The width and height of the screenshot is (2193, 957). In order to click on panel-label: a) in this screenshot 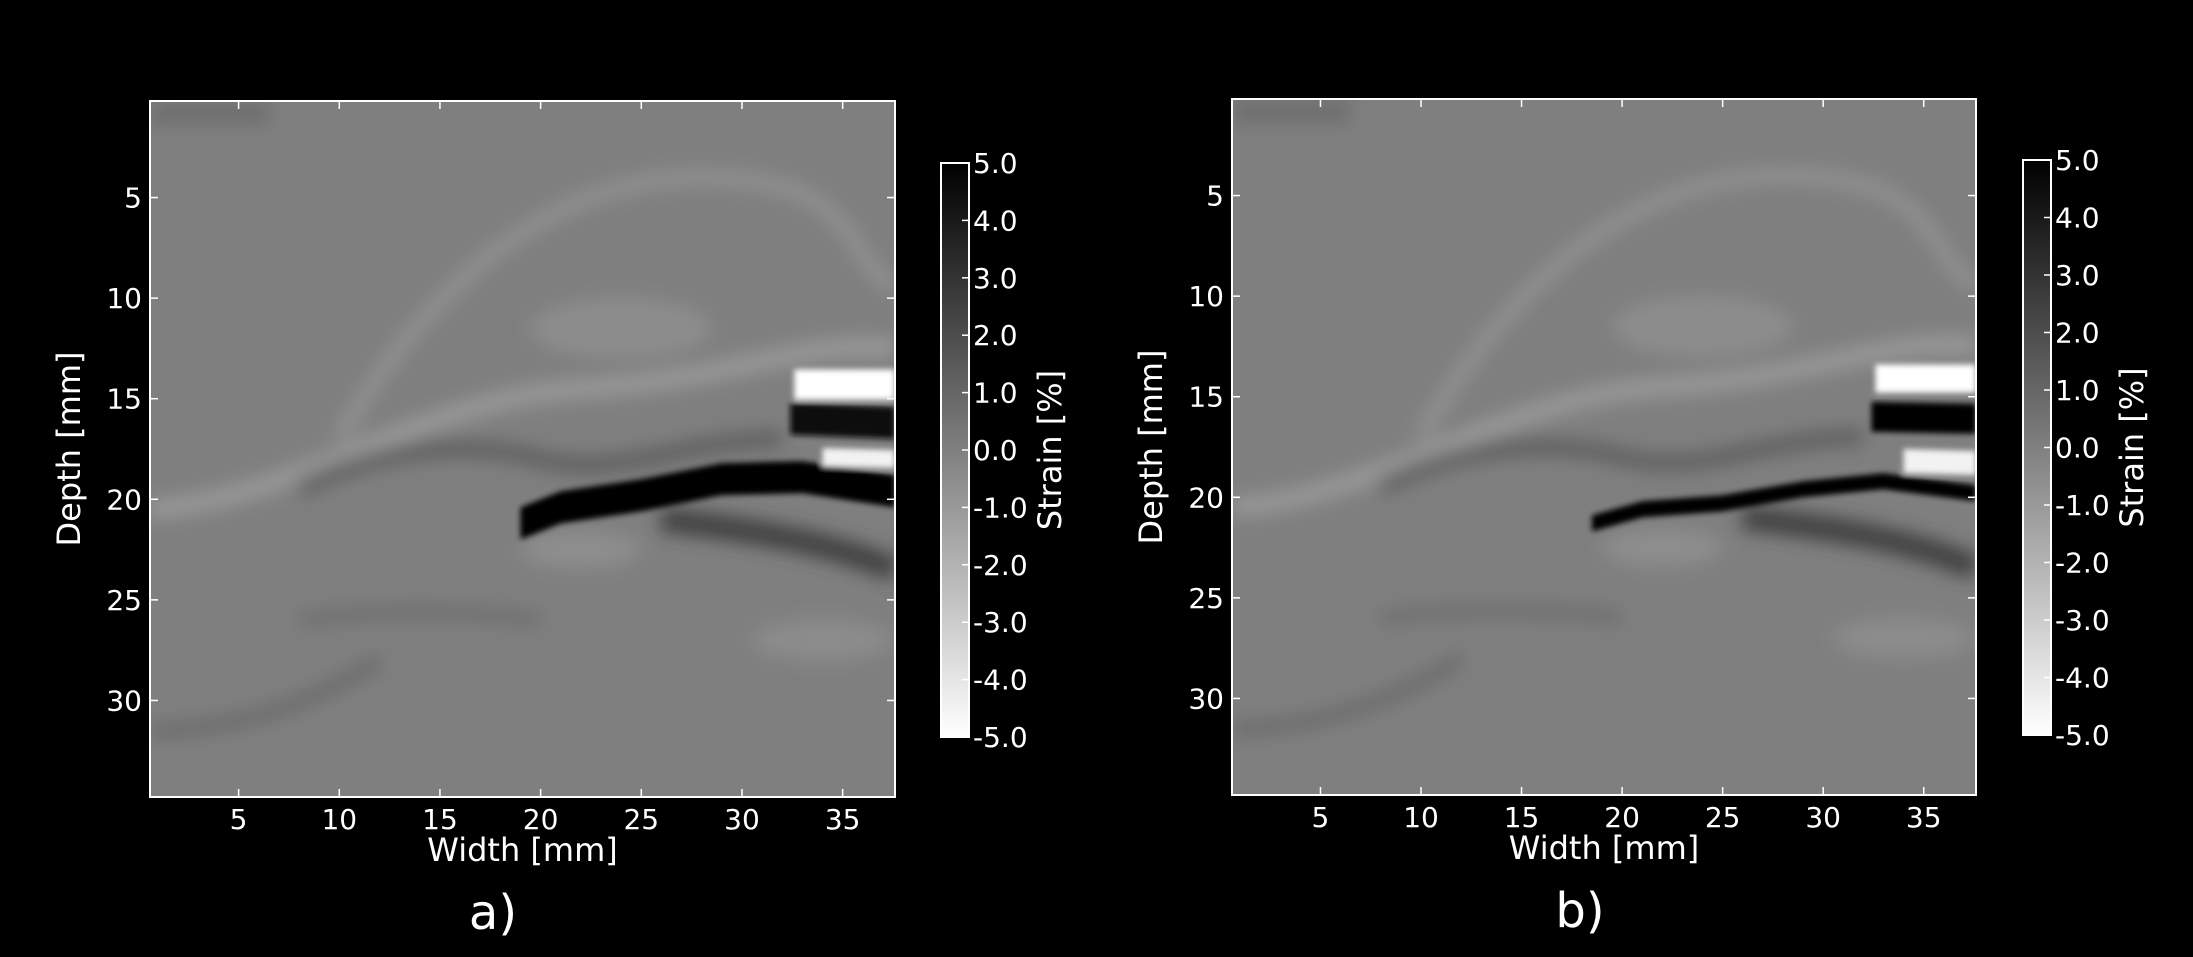, I will do `click(493, 913)`.